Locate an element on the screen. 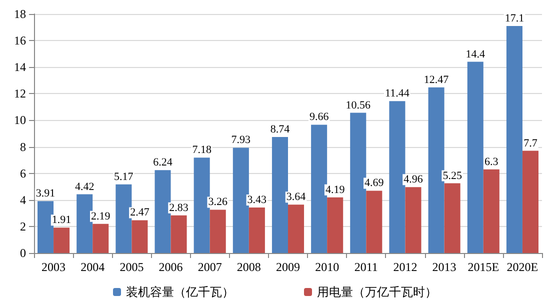 This screenshot has width=550, height=305. data-label: 10.56 is located at coordinates (359, 105).